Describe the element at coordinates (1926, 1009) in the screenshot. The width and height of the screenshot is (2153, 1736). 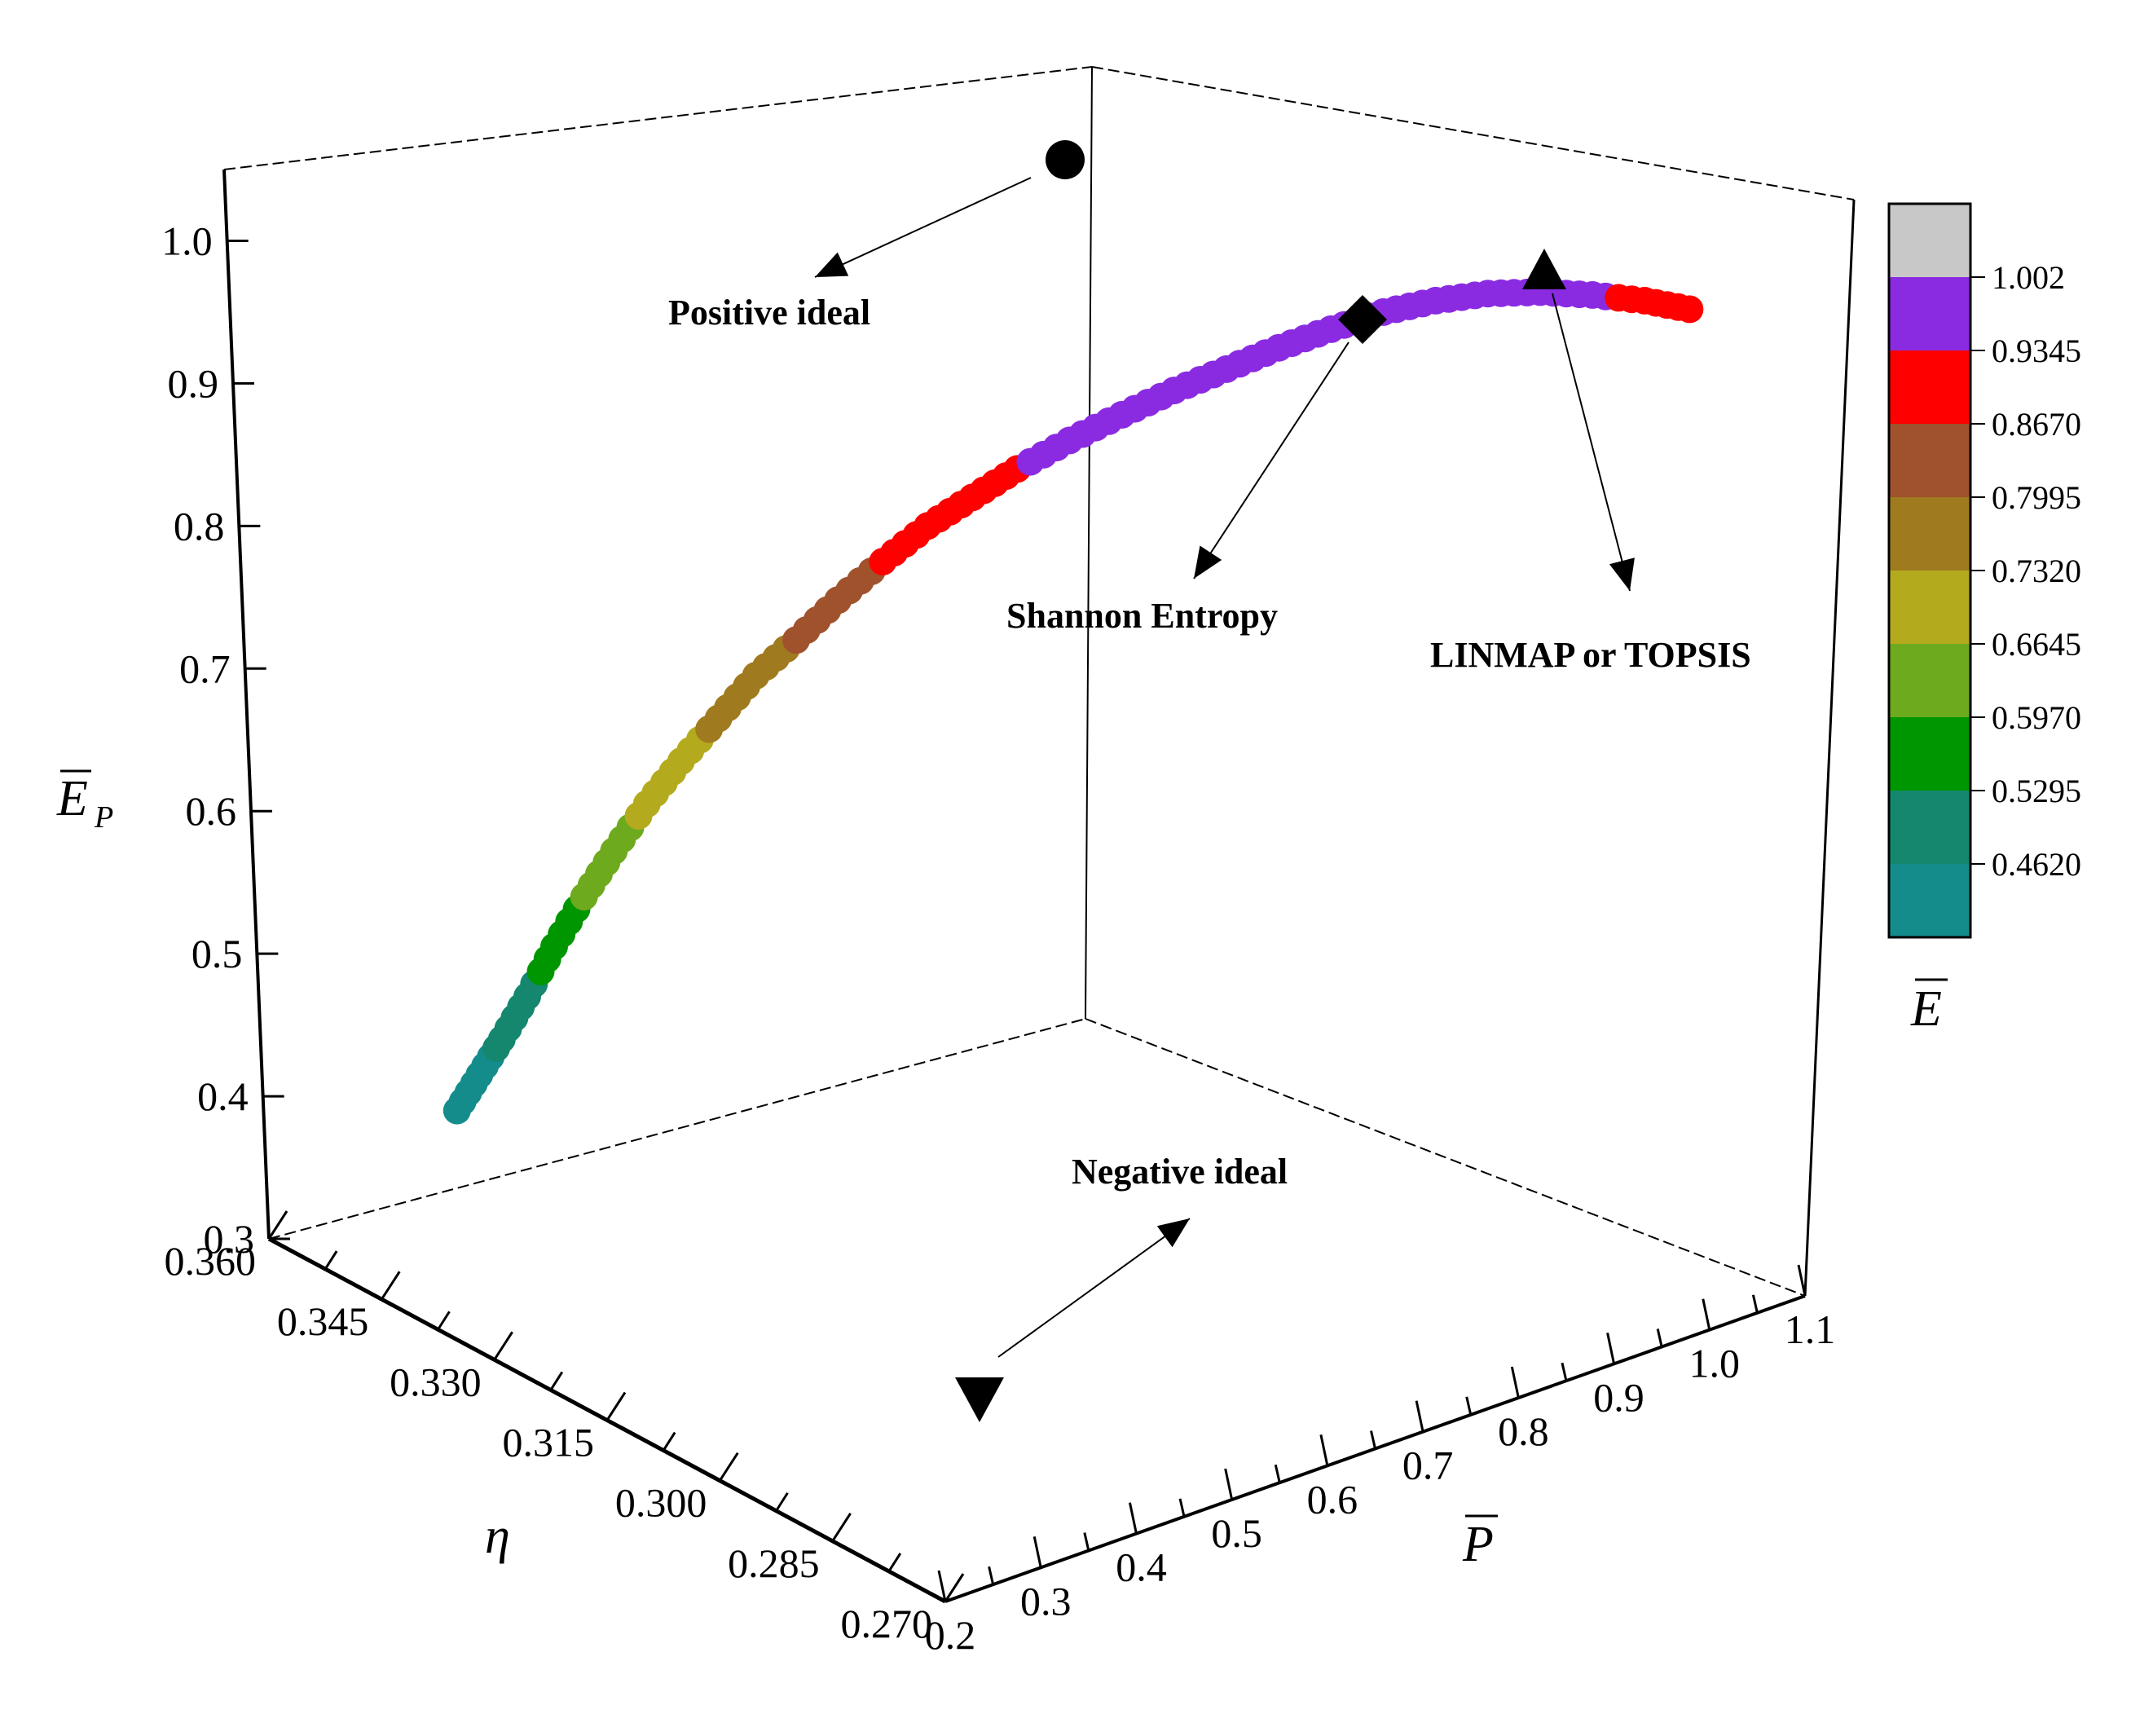
I see `colorbar-label: E` at that location.